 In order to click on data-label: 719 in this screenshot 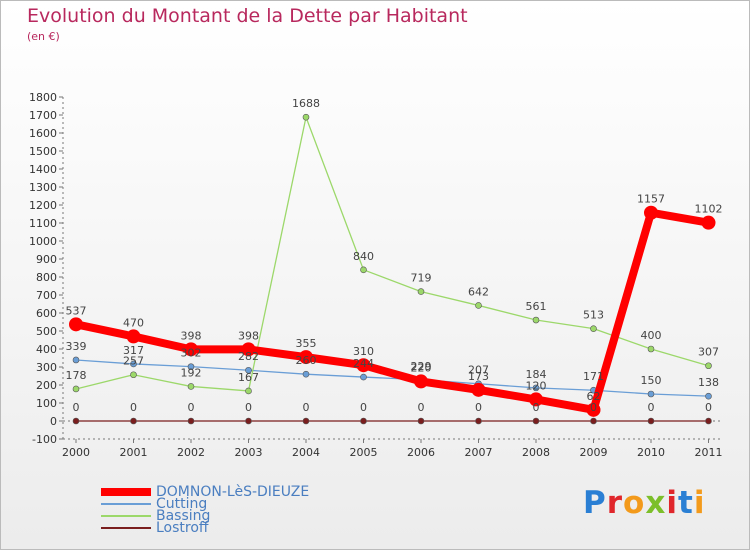, I will do `click(421, 278)`.